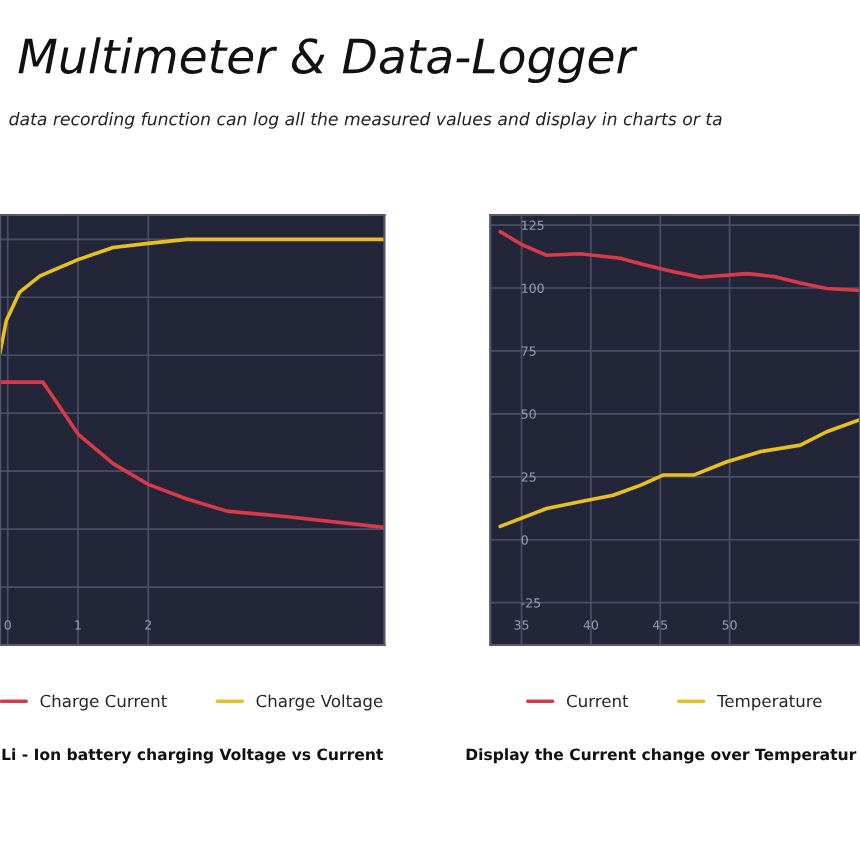  Describe the element at coordinates (769, 702) in the screenshot. I see `legend-label: Temperature` at that location.